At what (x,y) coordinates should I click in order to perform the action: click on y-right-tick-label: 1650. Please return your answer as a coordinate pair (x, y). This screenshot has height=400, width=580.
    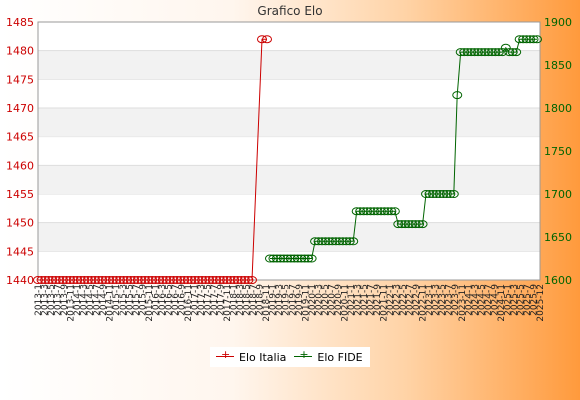
    Looking at the image, I should click on (558, 237).